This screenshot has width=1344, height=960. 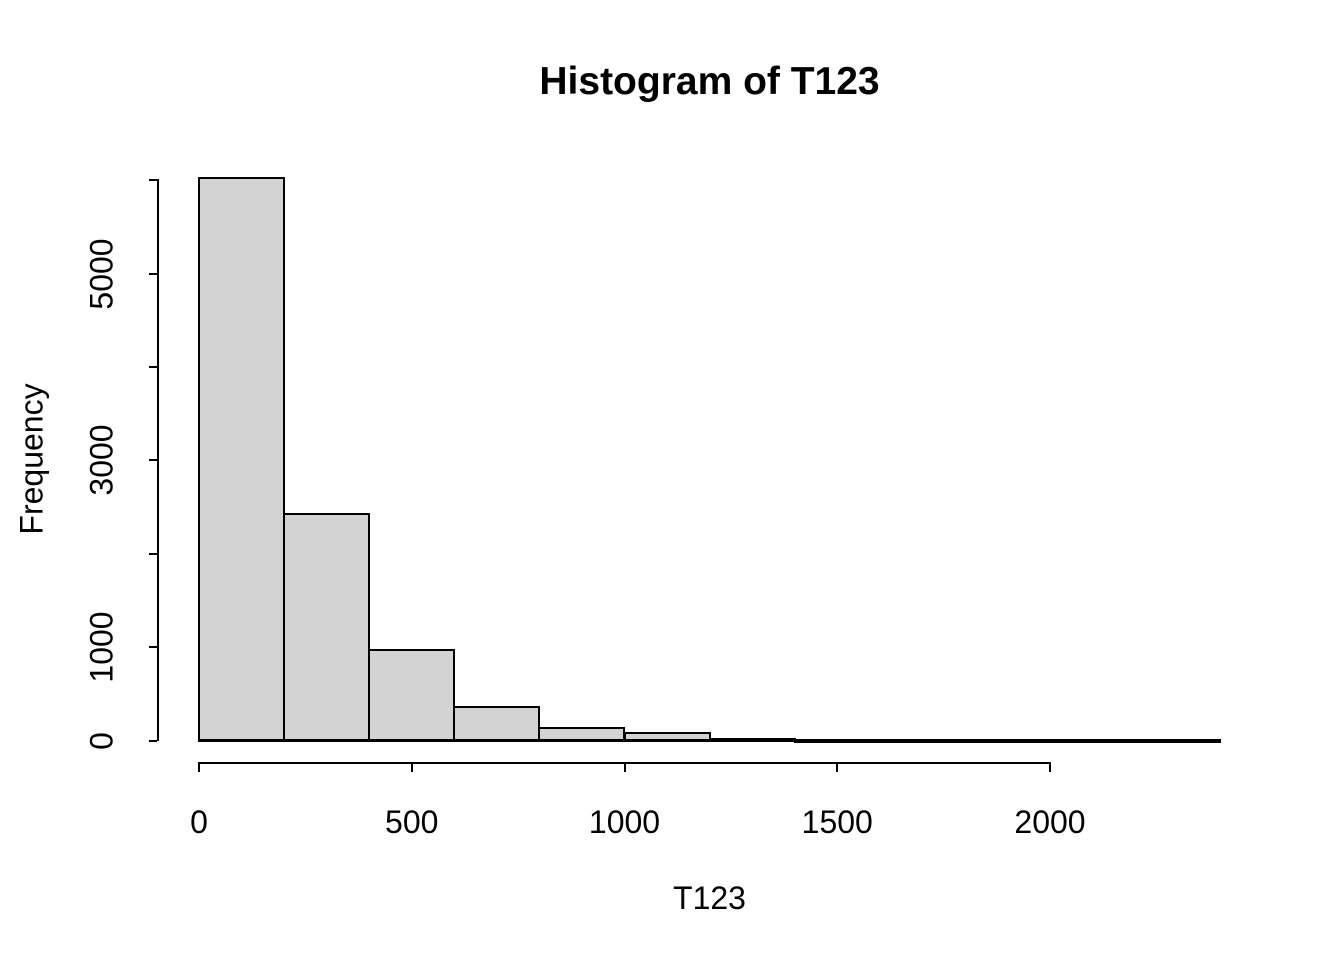 I want to click on y-axis-line, so click(x=158, y=460).